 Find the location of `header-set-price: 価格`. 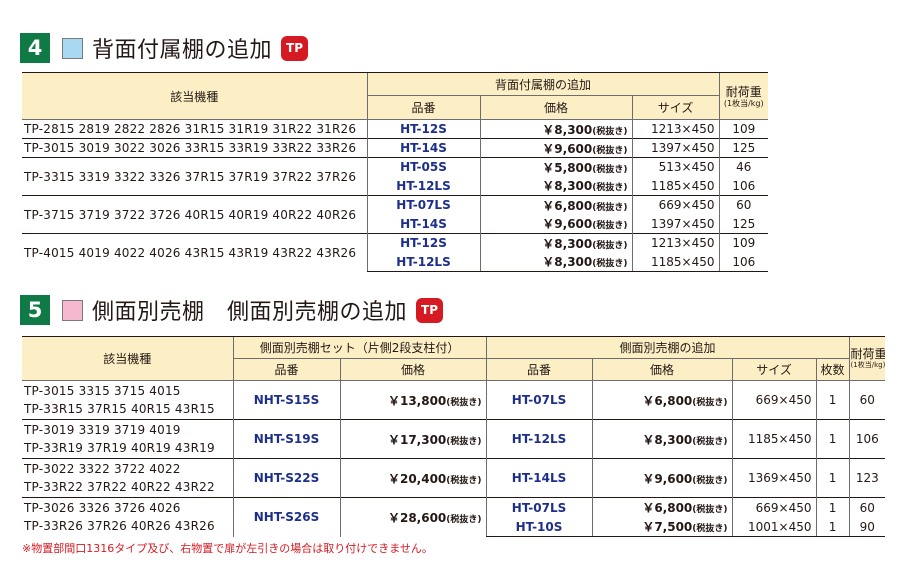

header-set-price: 価格 is located at coordinates (413, 369).